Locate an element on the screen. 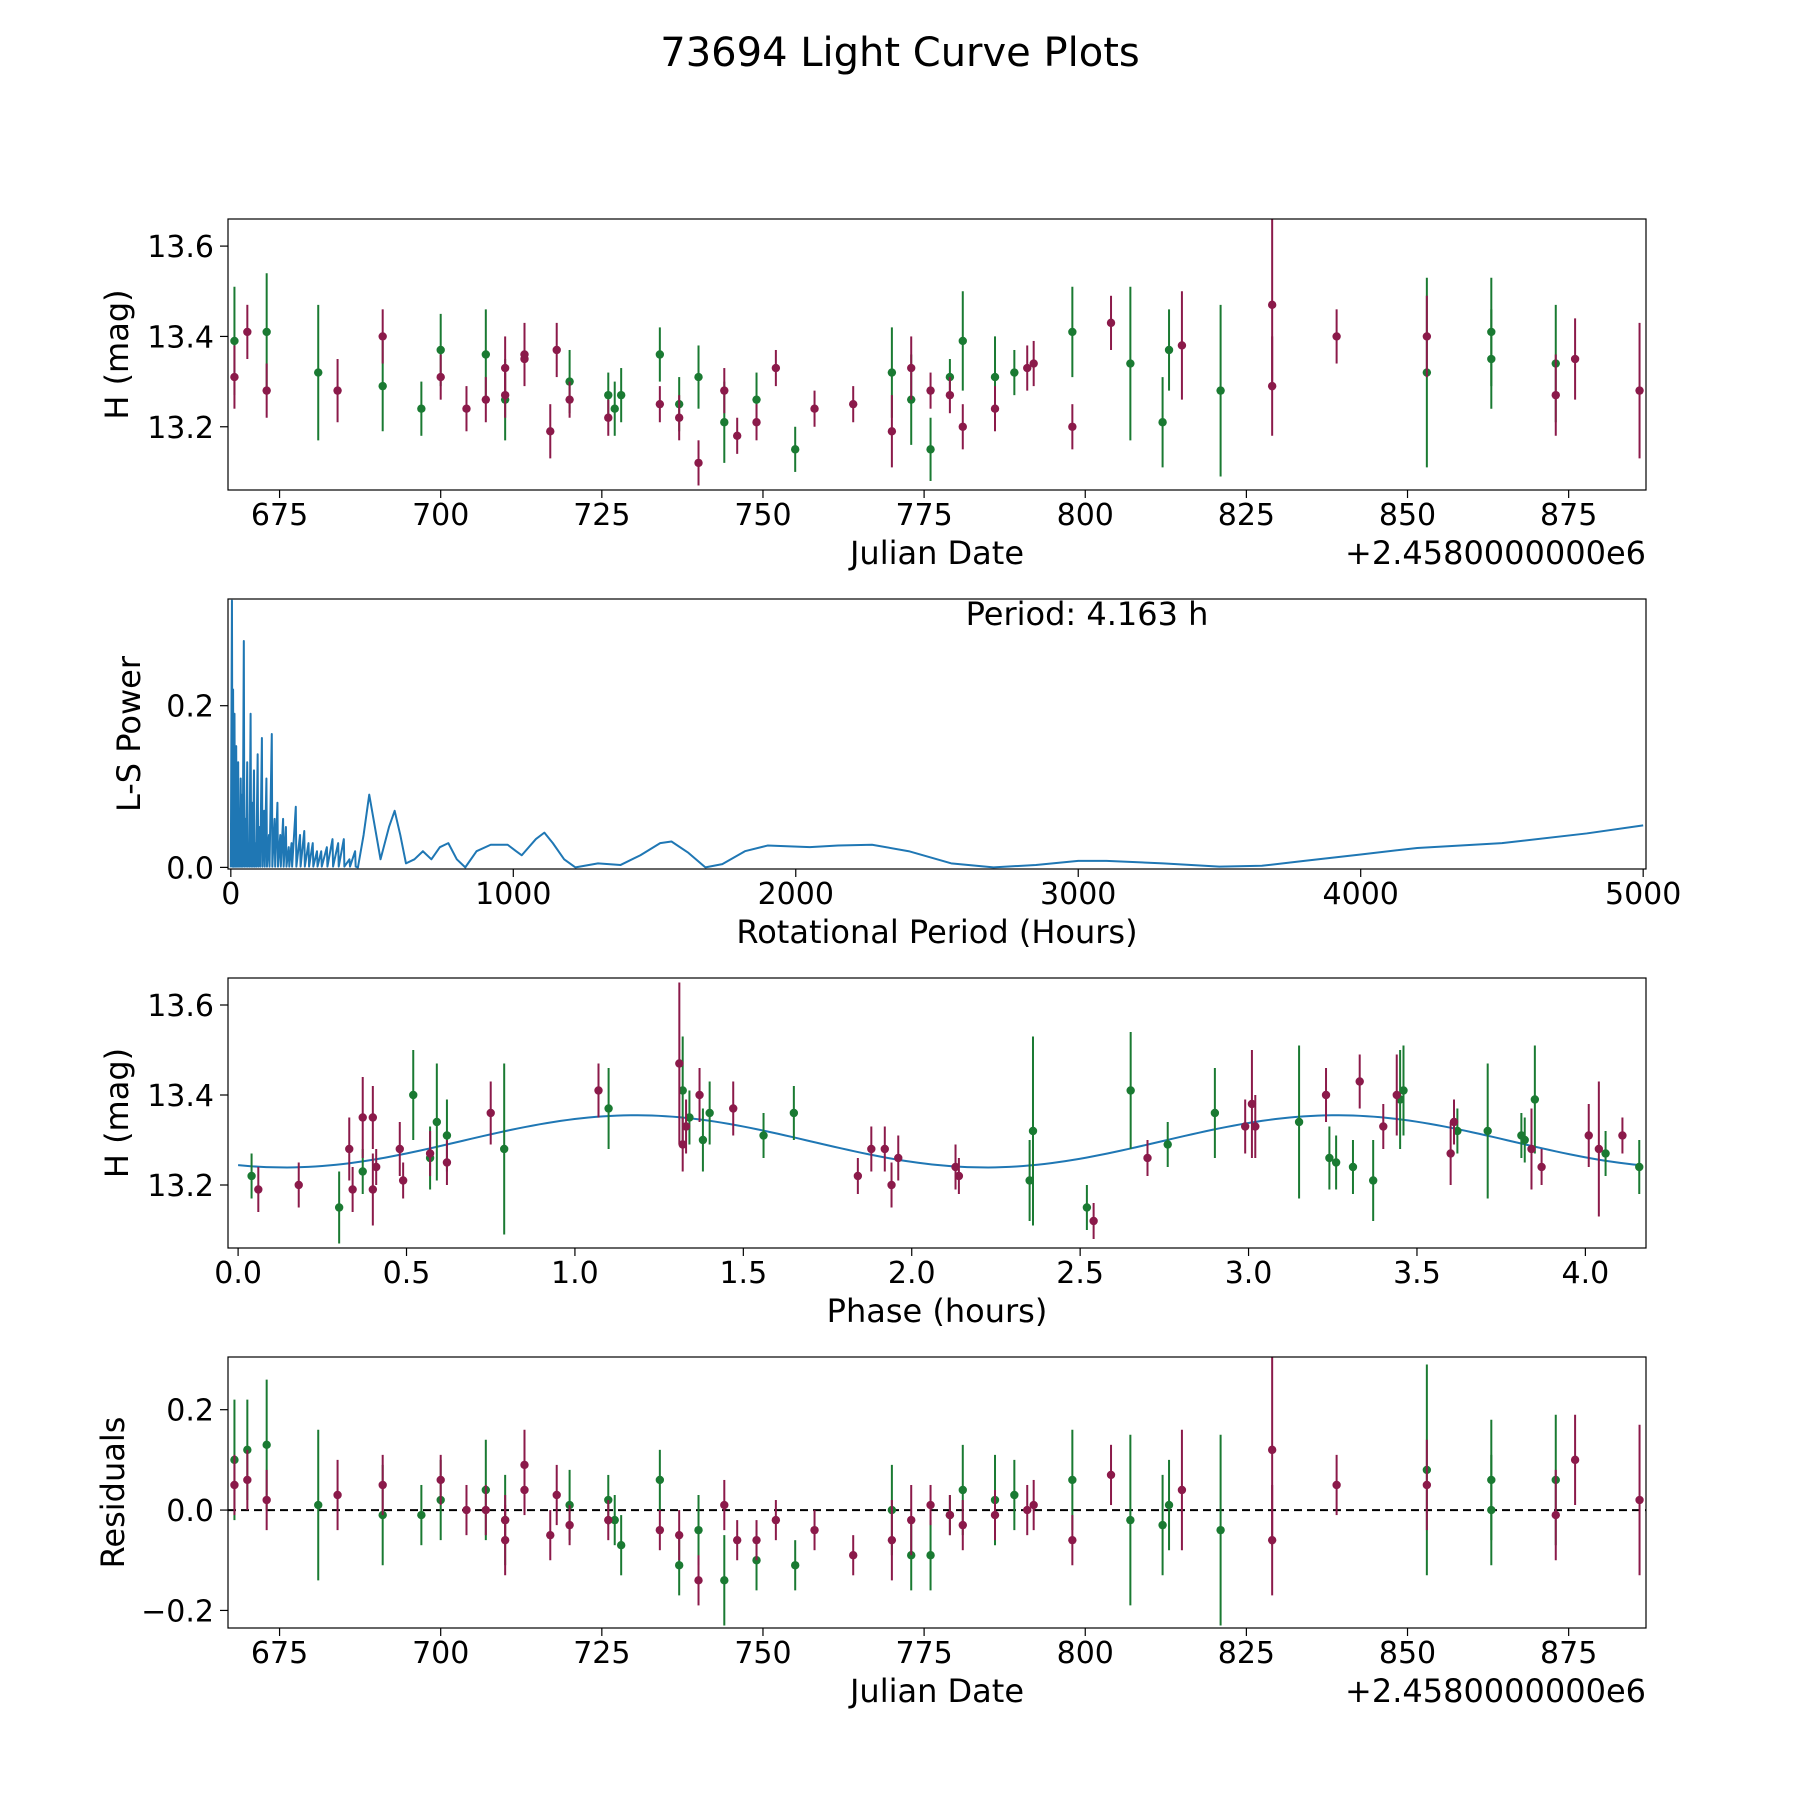 This screenshot has width=1800, height=1800. x-tick-label: 0.5 is located at coordinates (407, 1273).